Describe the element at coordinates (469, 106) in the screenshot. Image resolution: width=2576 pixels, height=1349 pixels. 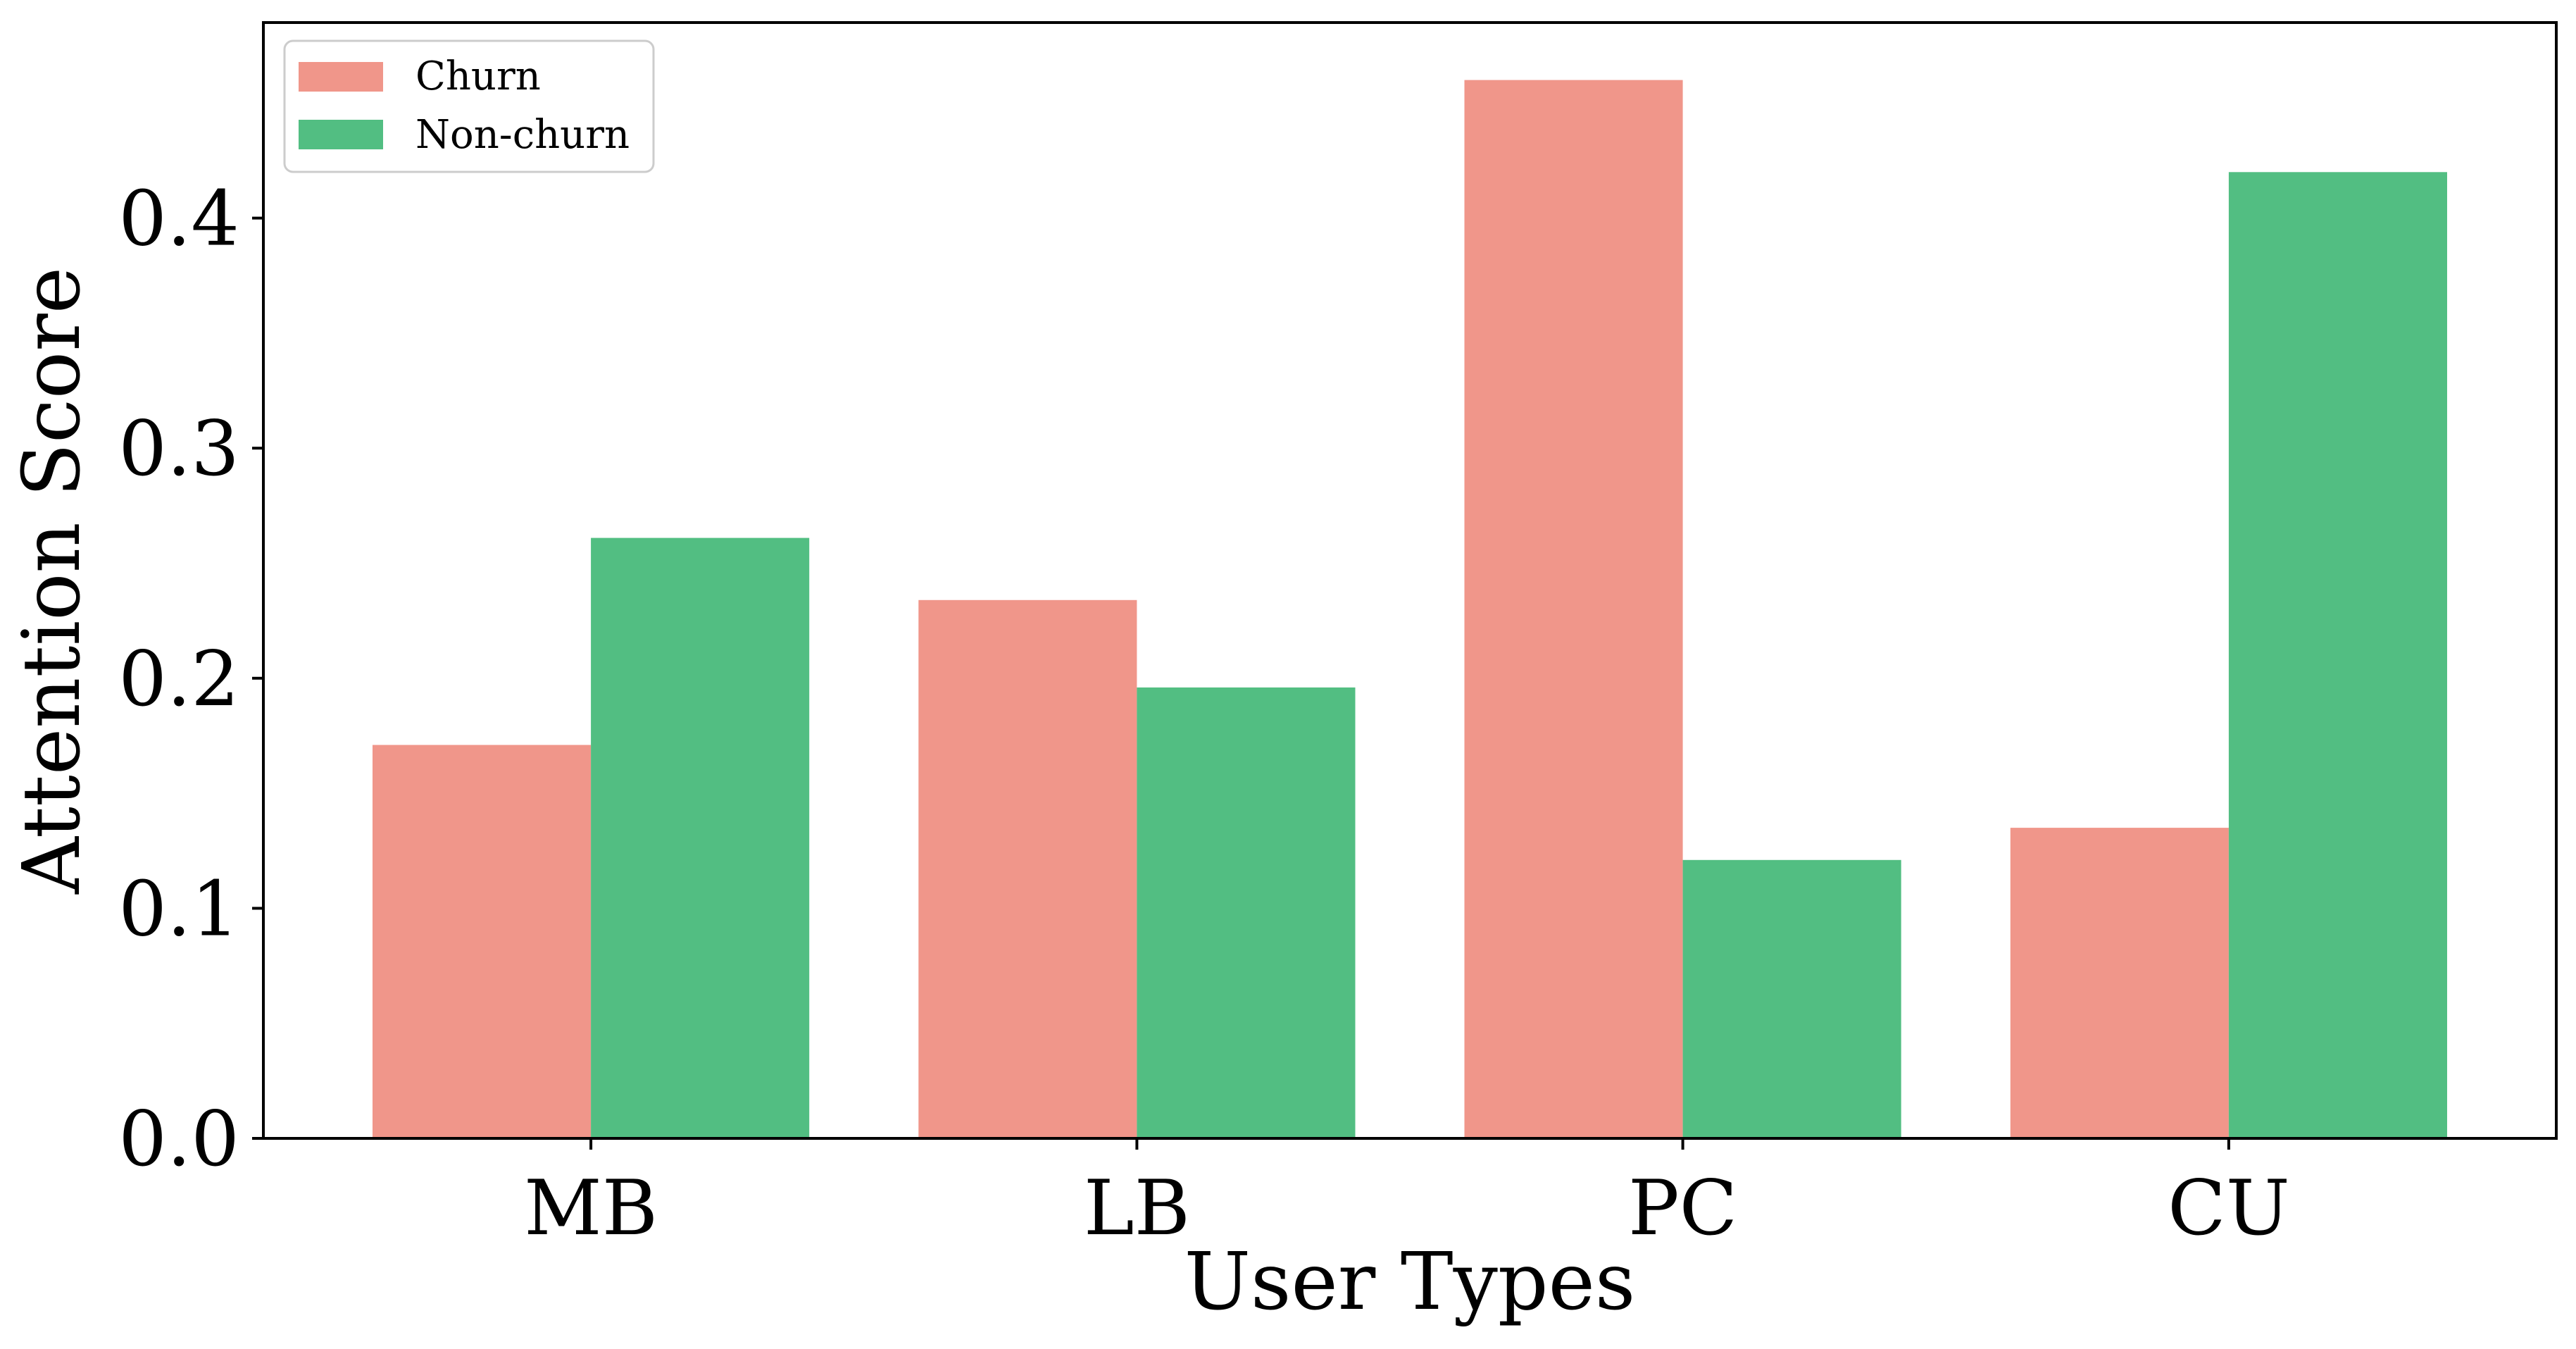
I see `legend: Churn Non-churn` at that location.